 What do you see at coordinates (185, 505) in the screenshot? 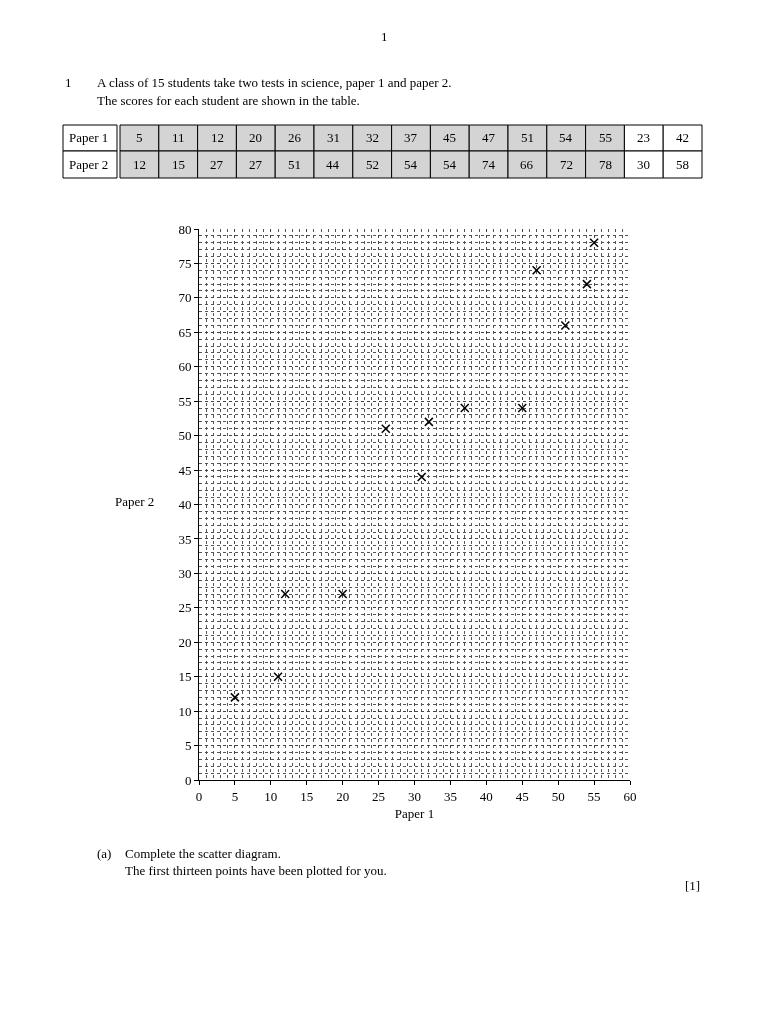
I see `y-tick-label: 40` at bounding box center [185, 505].